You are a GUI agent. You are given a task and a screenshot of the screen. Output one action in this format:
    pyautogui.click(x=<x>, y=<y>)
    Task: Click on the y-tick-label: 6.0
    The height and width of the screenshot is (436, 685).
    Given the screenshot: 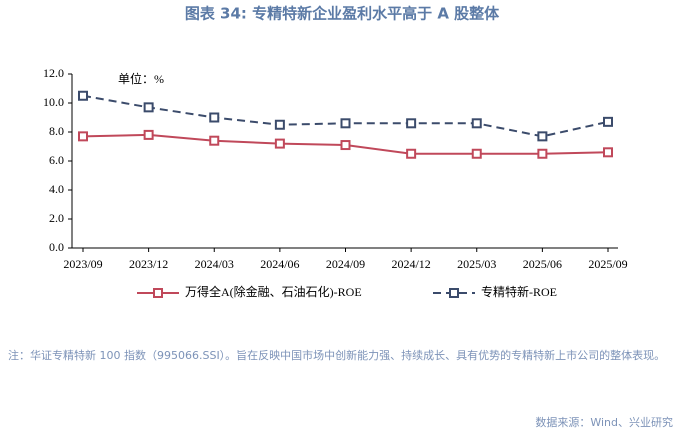 What is the action you would take?
    pyautogui.click(x=56, y=160)
    